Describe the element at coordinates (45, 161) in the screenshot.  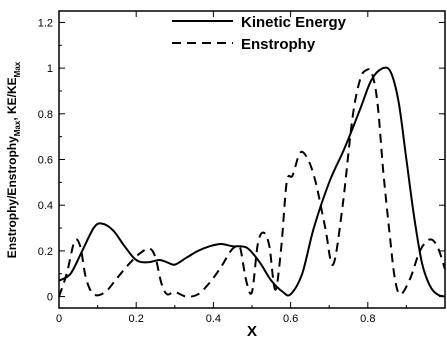
I see `y-tick-label: 0.6` at that location.